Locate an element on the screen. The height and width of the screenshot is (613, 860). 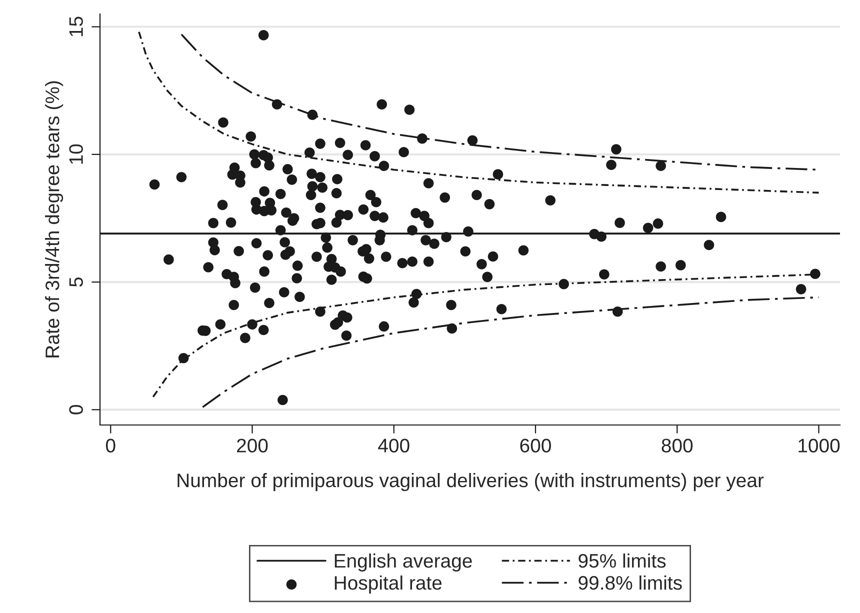
x-tick-label: 1000 is located at coordinates (819, 445).